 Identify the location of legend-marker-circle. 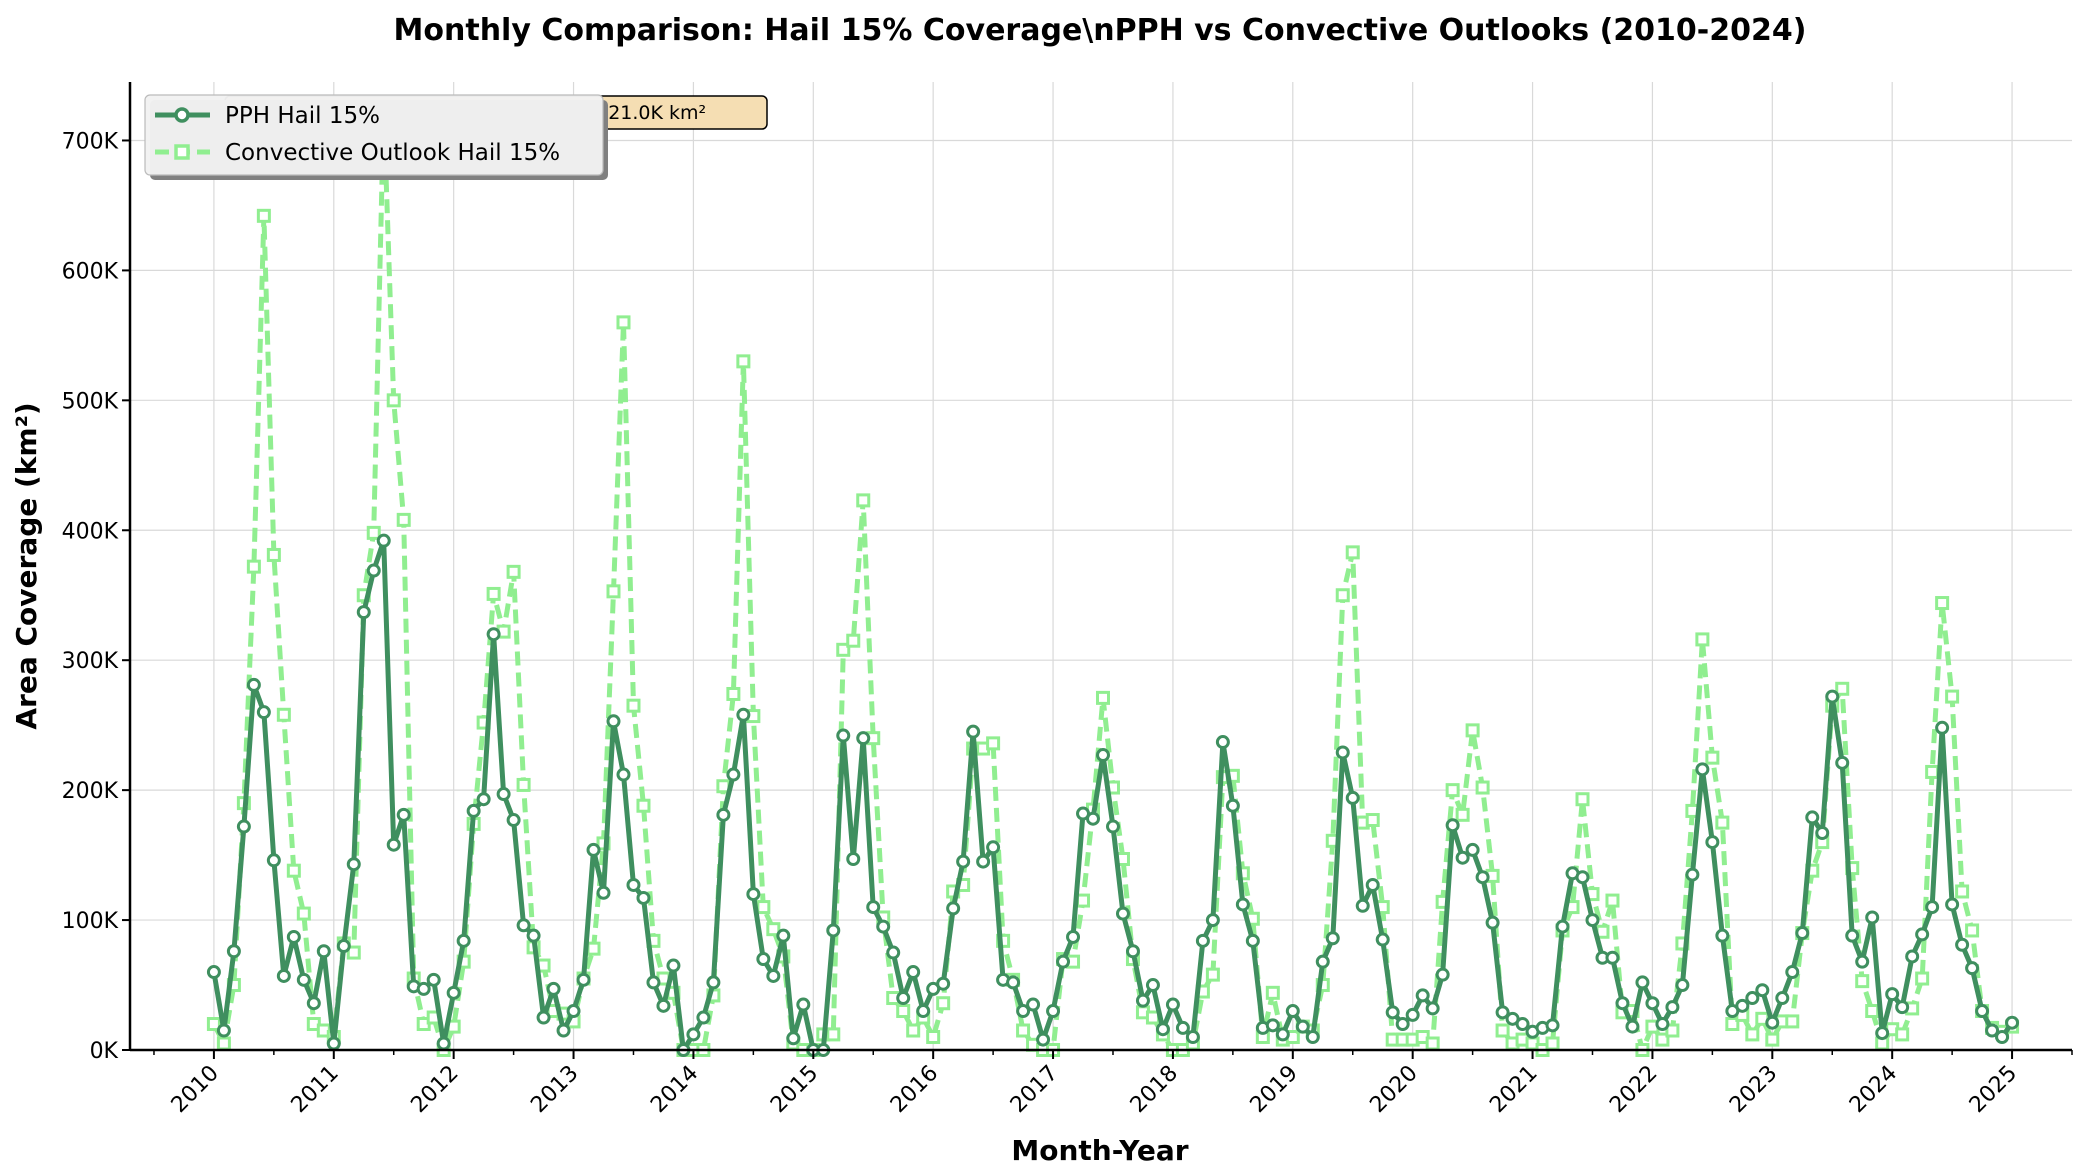
(182, 115).